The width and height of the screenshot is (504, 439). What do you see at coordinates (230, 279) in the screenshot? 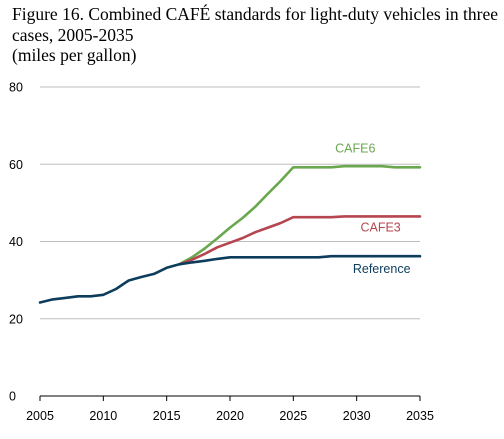
I see `series-line-reference` at bounding box center [230, 279].